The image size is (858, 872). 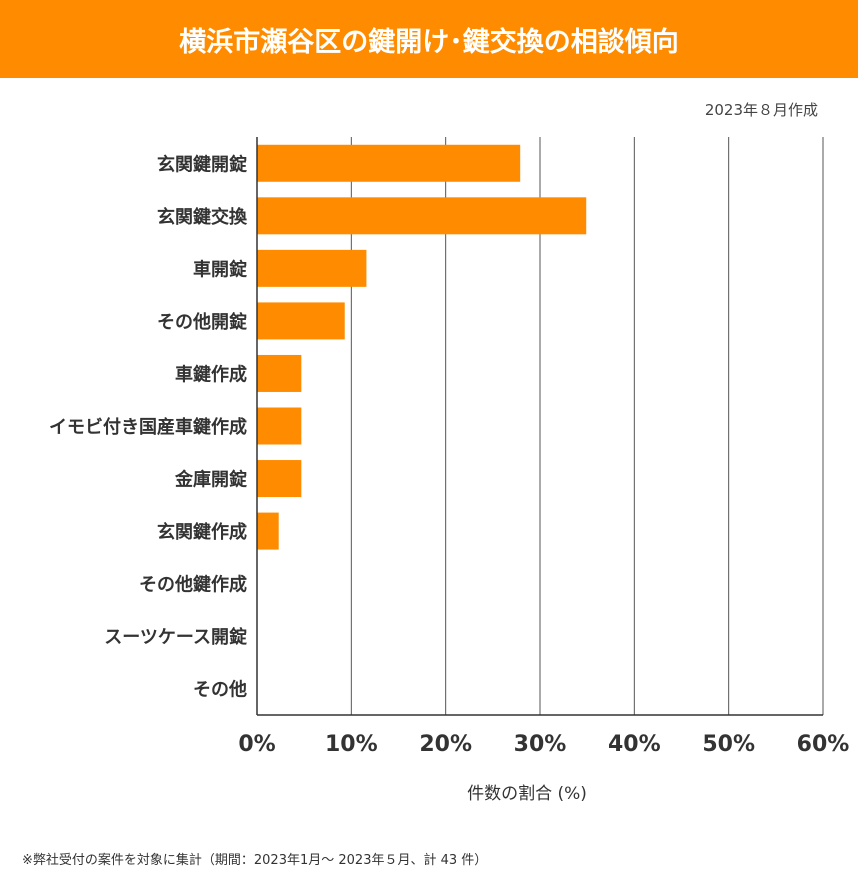 What do you see at coordinates (175, 637) in the screenshot?
I see `category-label: スーツケース開錠` at bounding box center [175, 637].